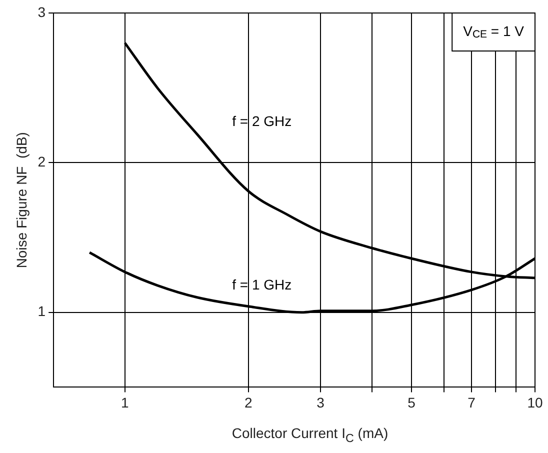 The image size is (548, 453). Describe the element at coordinates (248, 402) in the screenshot. I see `x-tick-label: 2` at that location.